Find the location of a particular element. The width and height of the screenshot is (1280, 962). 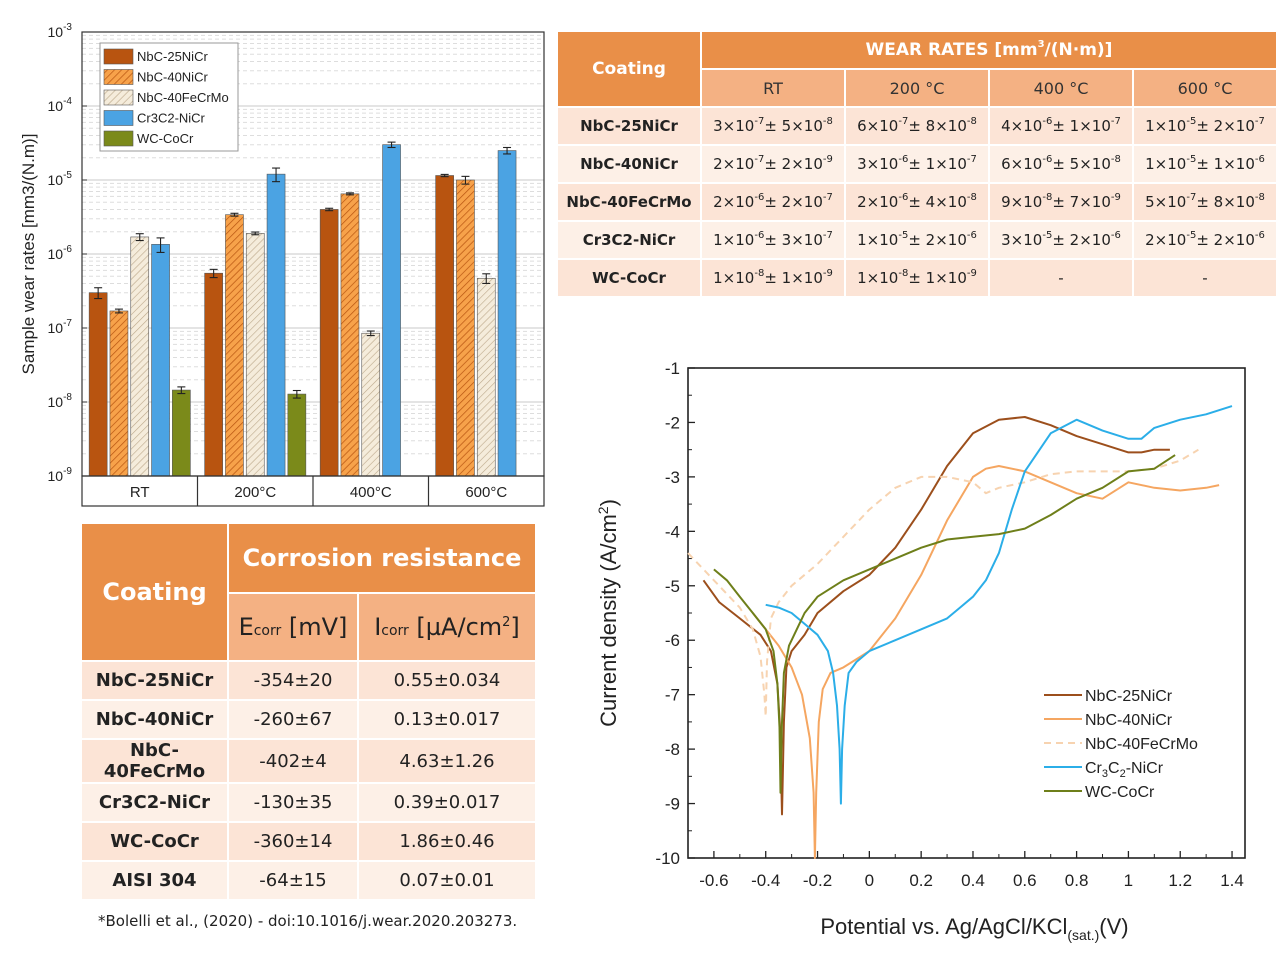

icorr-cell: 0.07±0.01 is located at coordinates (447, 880).